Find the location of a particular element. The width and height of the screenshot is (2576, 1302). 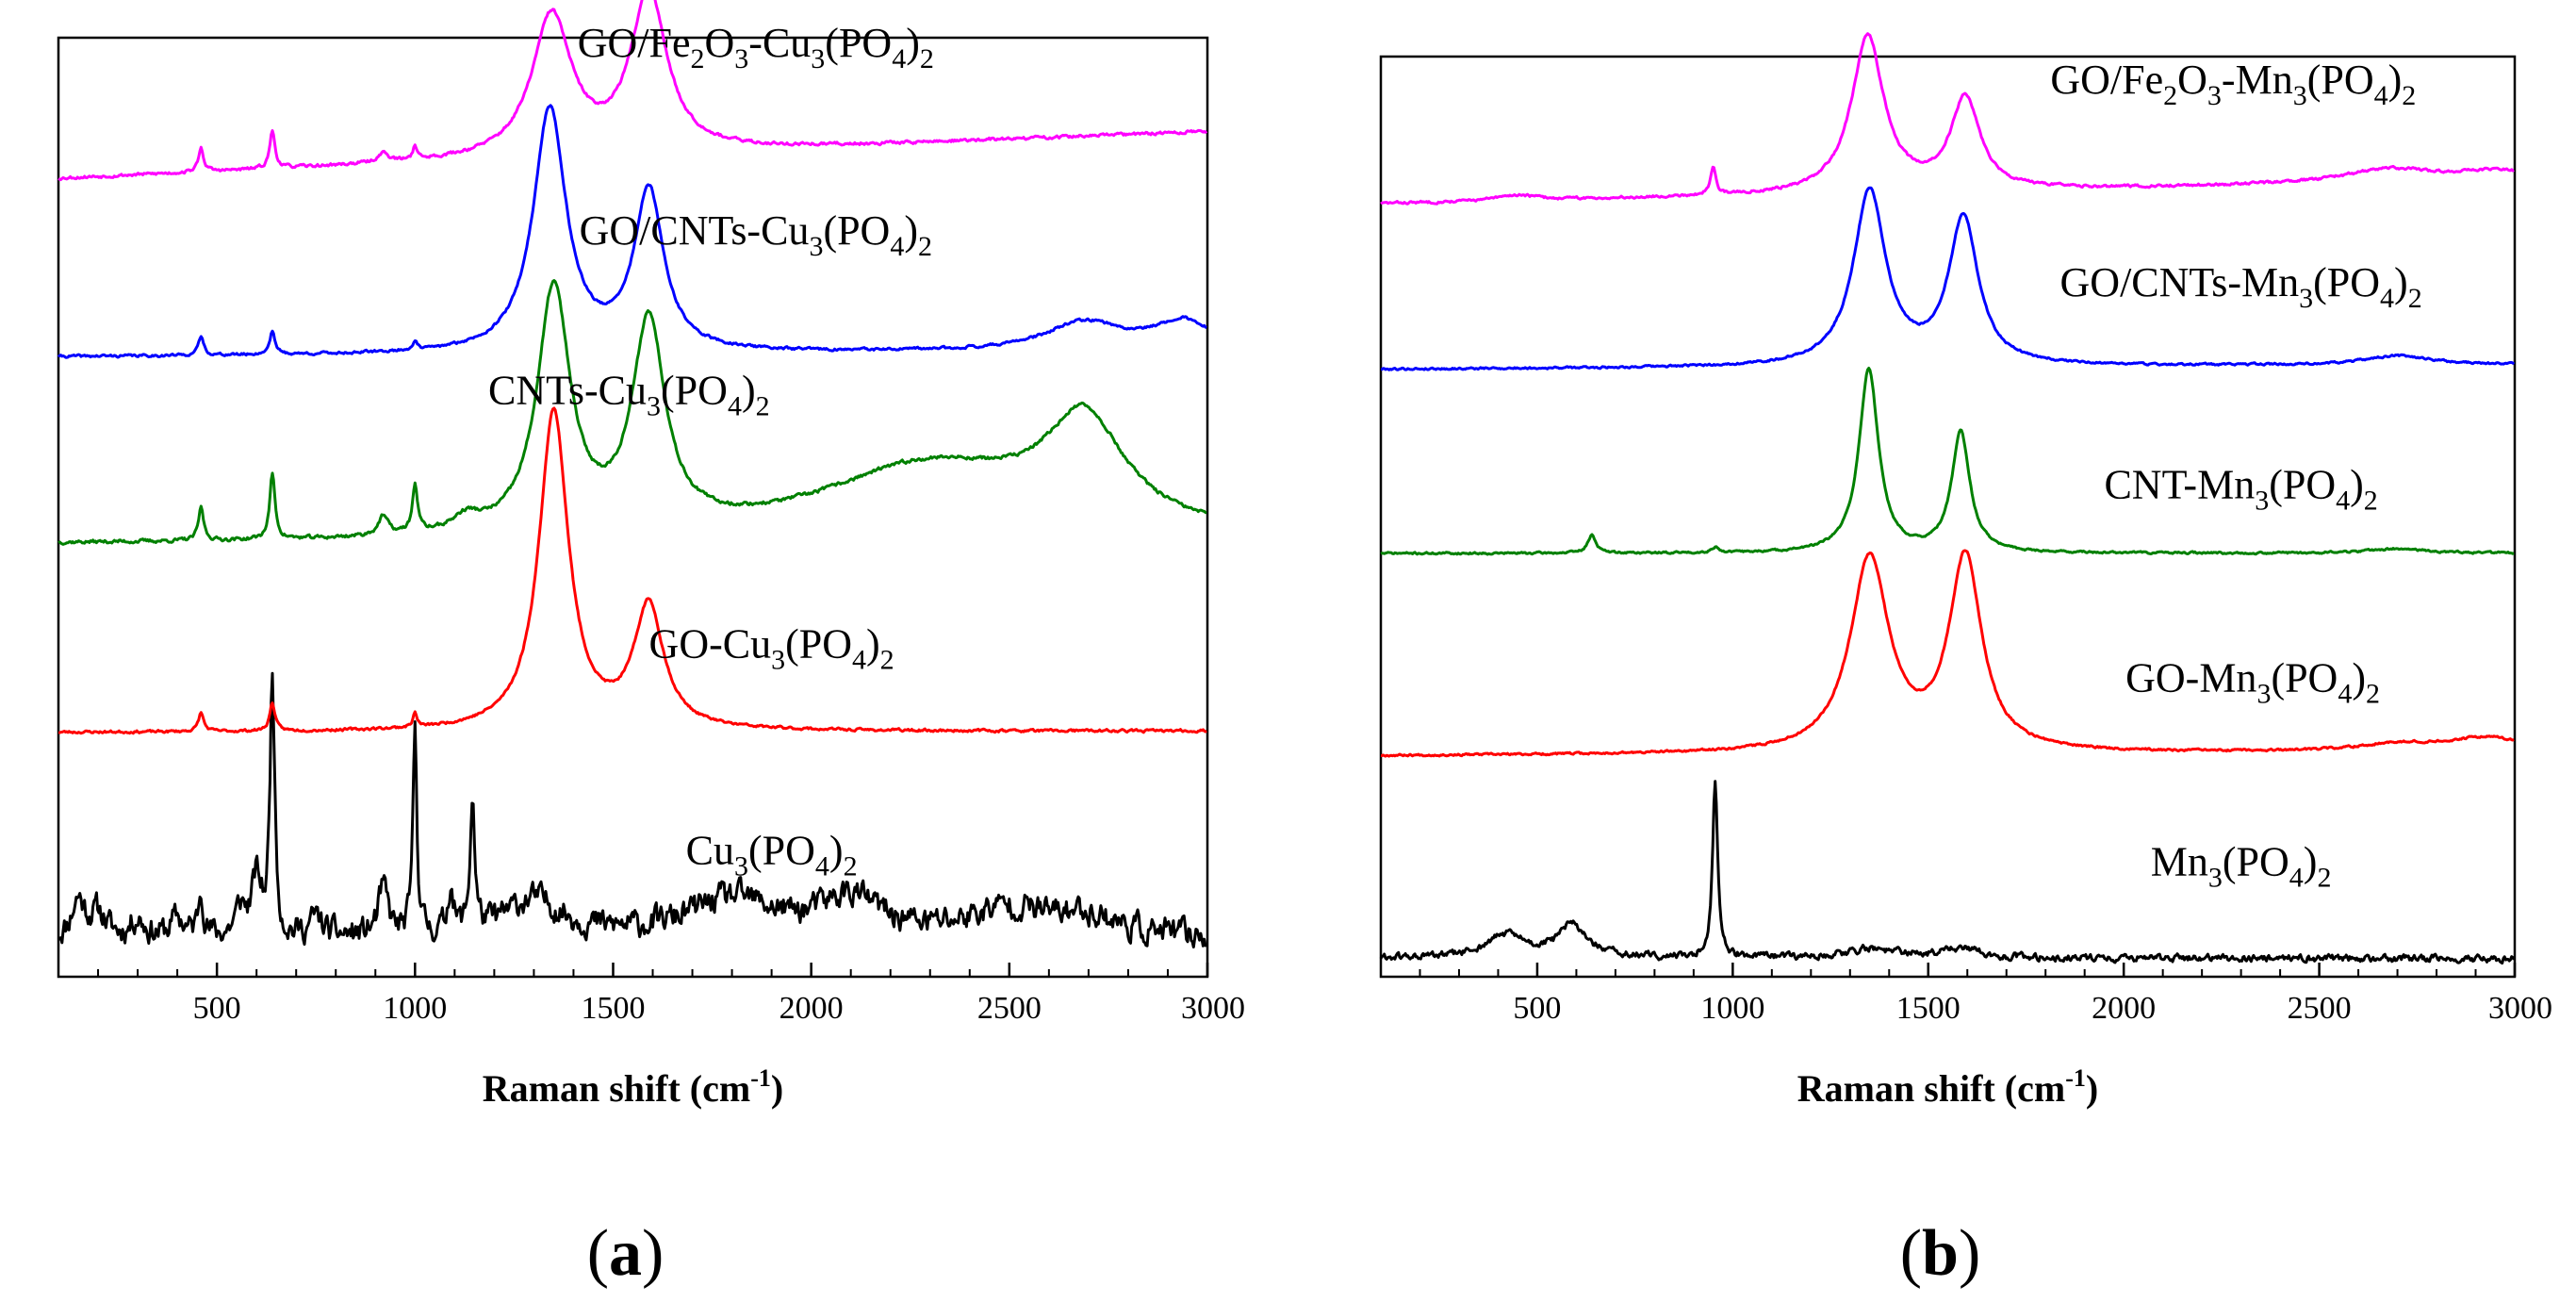

series-label: GO/CNTs-Mn3(PO4)2 is located at coordinates (2241, 286).